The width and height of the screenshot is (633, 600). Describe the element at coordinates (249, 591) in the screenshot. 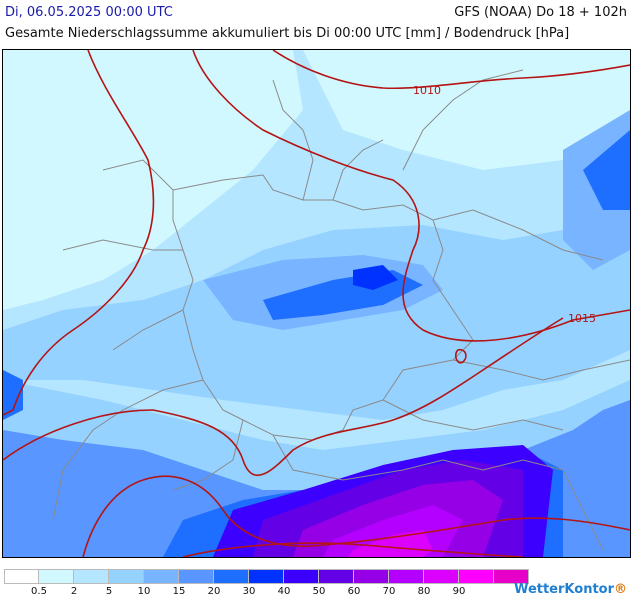

I see `legend-tick: 30` at that location.